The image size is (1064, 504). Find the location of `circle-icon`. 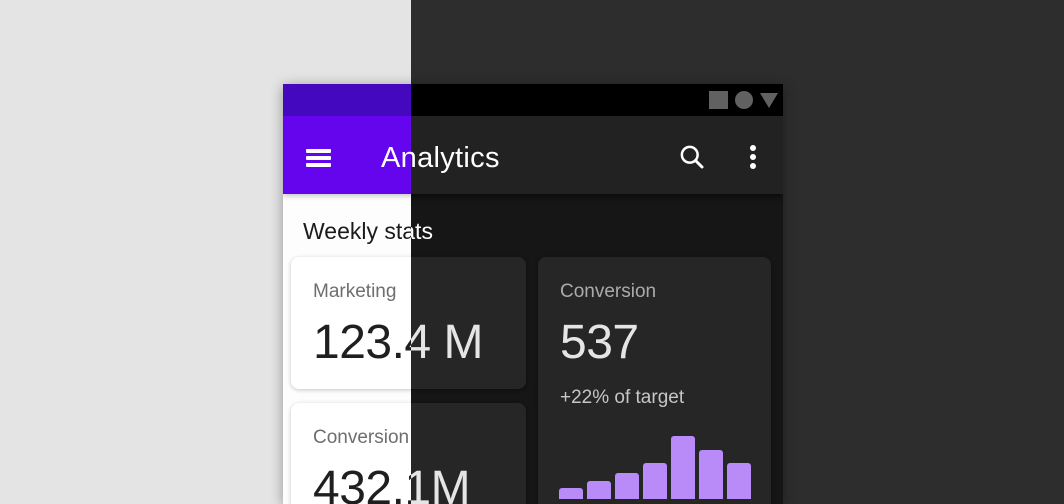

circle-icon is located at coordinates (744, 100).